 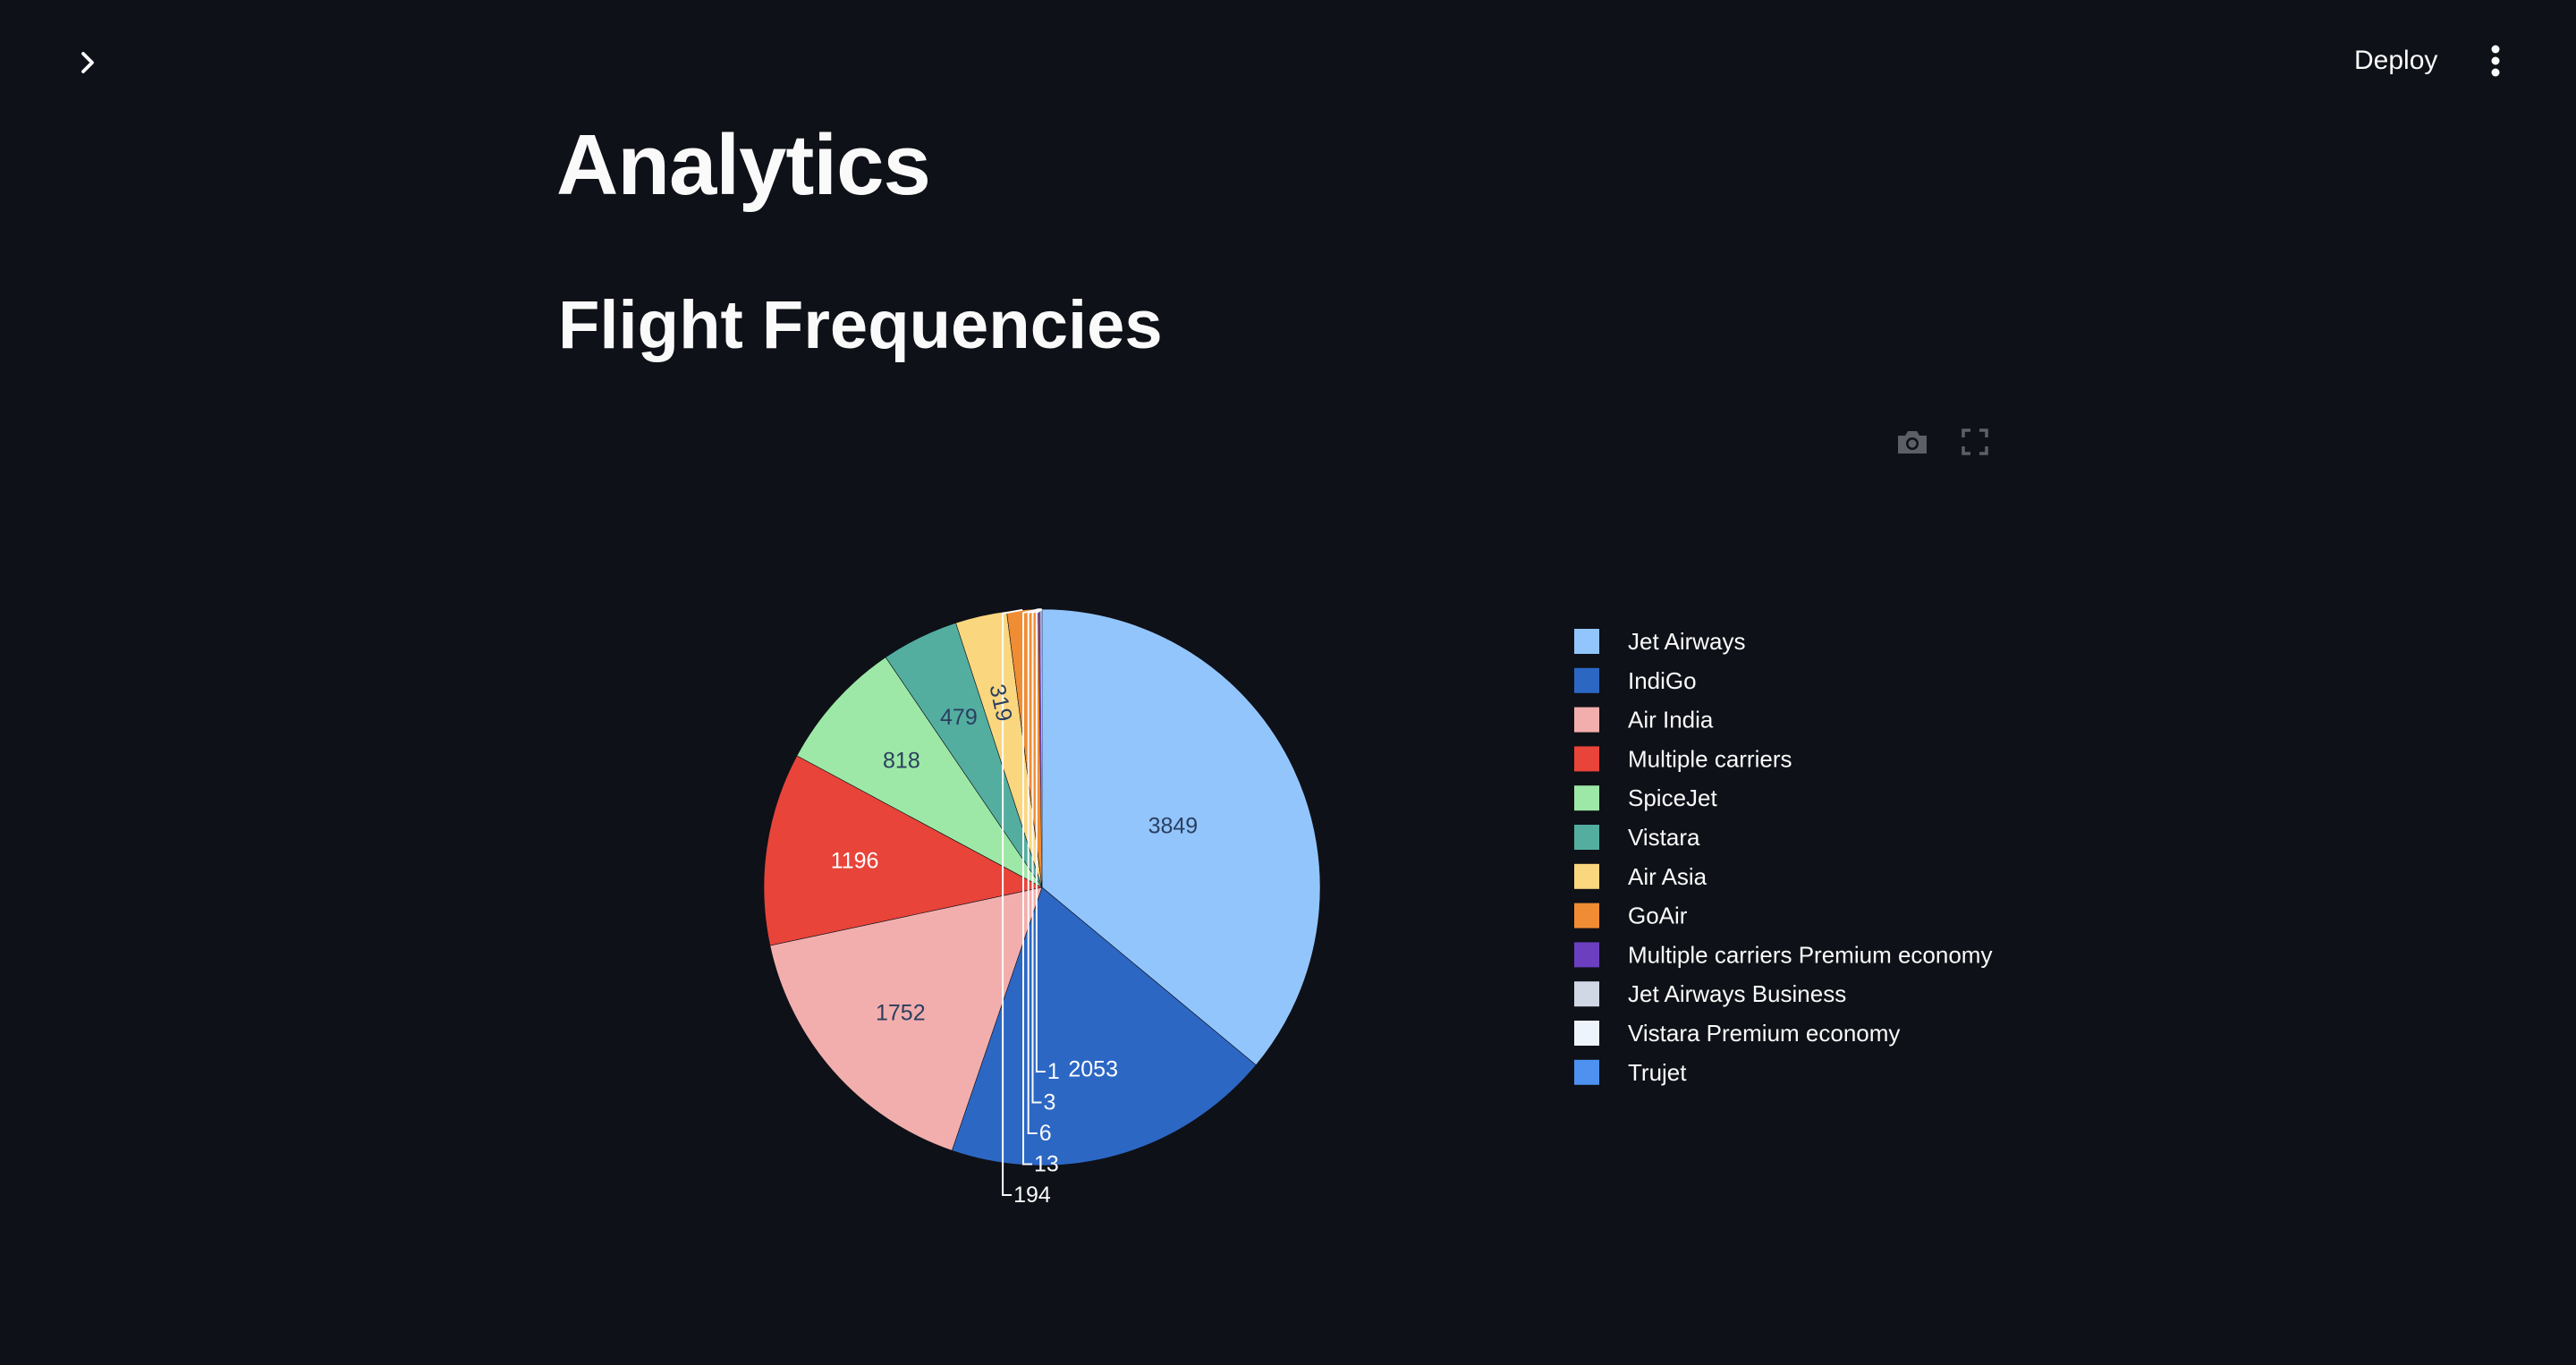 I want to click on main-menu-button, so click(x=2495, y=61).